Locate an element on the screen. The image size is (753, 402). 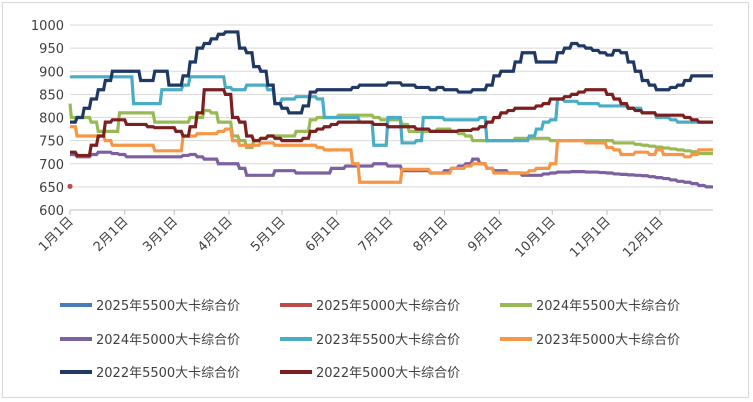
y-tick-label: 600 is located at coordinates (51, 211).